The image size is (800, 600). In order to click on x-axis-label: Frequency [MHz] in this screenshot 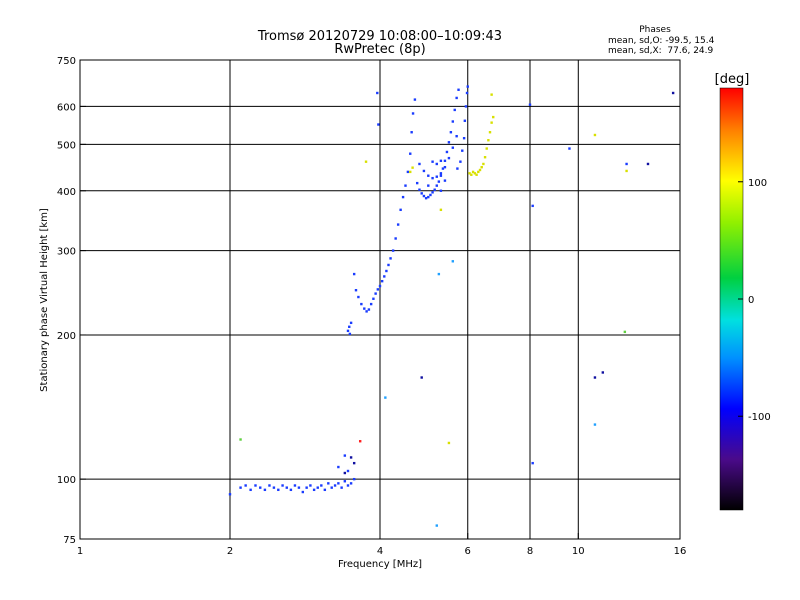, I will do `click(380, 564)`.